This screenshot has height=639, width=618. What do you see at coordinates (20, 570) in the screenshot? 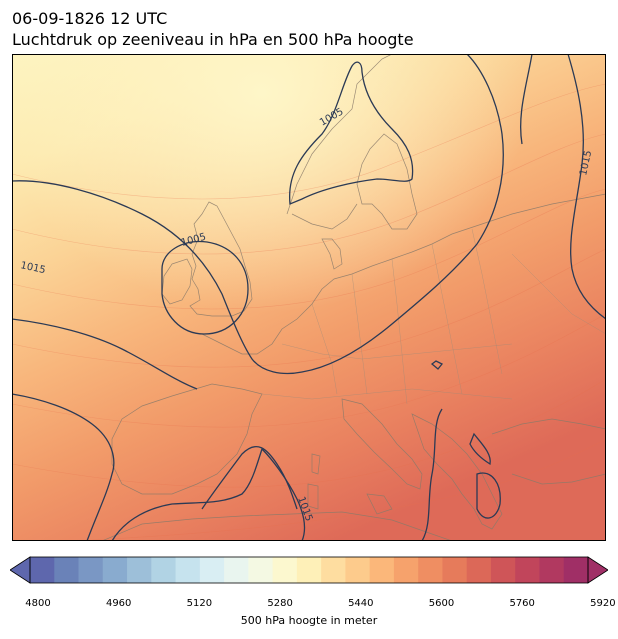
I see `colorbar-min-arrow` at bounding box center [20, 570].